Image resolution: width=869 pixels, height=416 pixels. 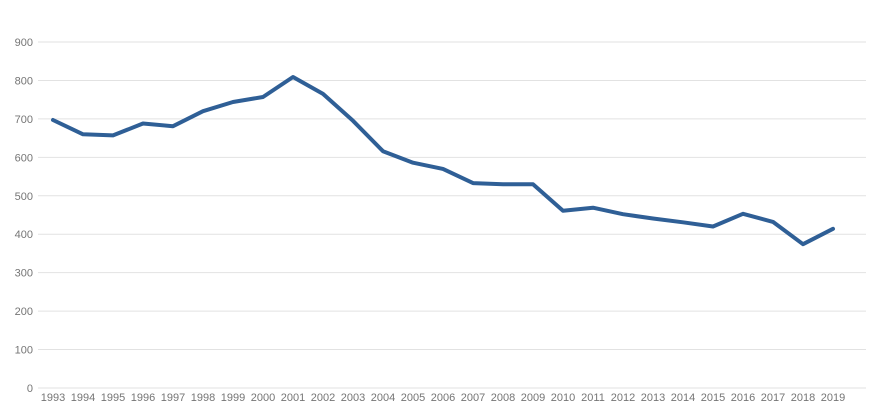 What do you see at coordinates (53, 398) in the screenshot?
I see `x-axis-tick-label: 1993` at bounding box center [53, 398].